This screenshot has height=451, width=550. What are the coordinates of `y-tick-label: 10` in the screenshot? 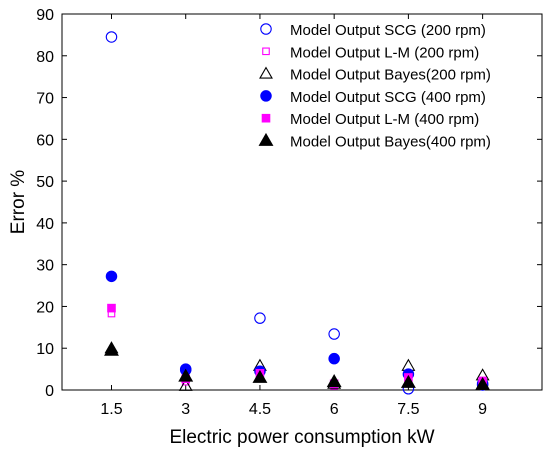 It's located at (45, 349).